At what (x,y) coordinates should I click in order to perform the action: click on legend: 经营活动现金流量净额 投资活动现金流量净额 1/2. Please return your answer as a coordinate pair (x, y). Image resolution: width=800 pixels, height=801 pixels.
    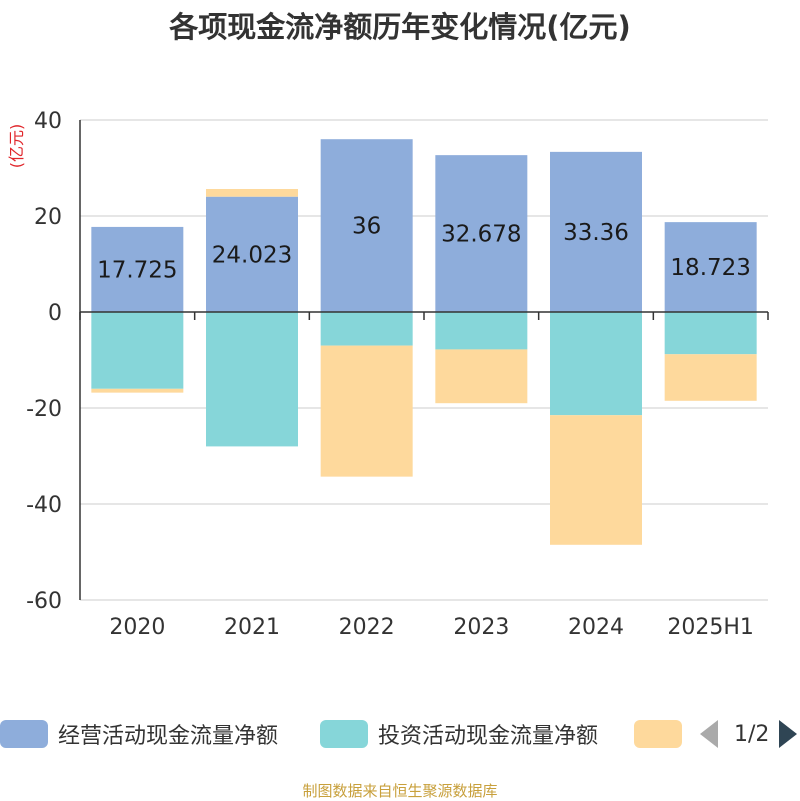
    Looking at the image, I should click on (400, 734).